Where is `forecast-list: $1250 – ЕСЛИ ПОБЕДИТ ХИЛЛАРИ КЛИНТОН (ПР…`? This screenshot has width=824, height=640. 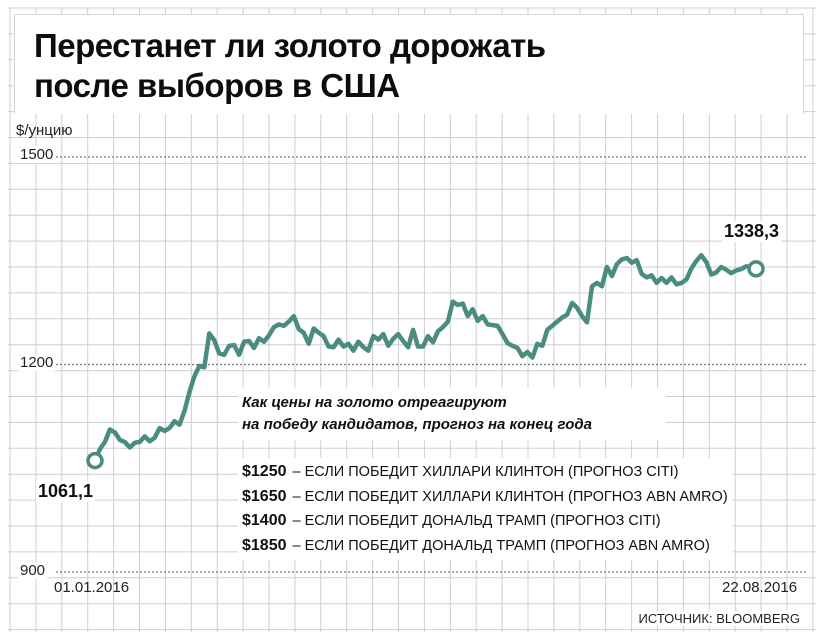 forecast-list: $1250 – ЕСЛИ ПОБЕДИТ ХИЛЛАРИ КЛИНТОН (ПР… is located at coordinates (485, 509).